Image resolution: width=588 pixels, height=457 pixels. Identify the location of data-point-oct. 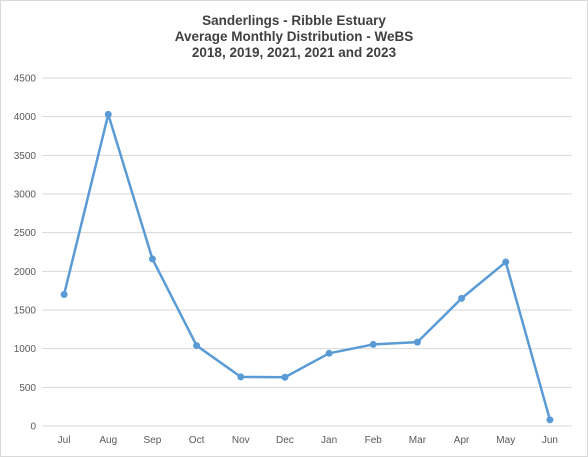
(197, 346).